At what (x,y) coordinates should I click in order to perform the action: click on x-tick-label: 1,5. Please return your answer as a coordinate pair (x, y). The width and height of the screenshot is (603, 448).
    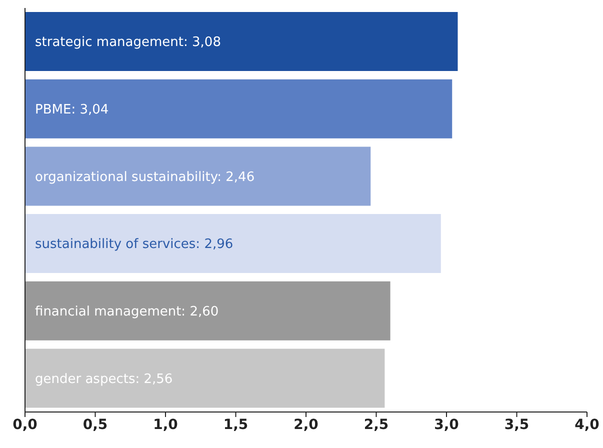
    Looking at the image, I should click on (235, 424).